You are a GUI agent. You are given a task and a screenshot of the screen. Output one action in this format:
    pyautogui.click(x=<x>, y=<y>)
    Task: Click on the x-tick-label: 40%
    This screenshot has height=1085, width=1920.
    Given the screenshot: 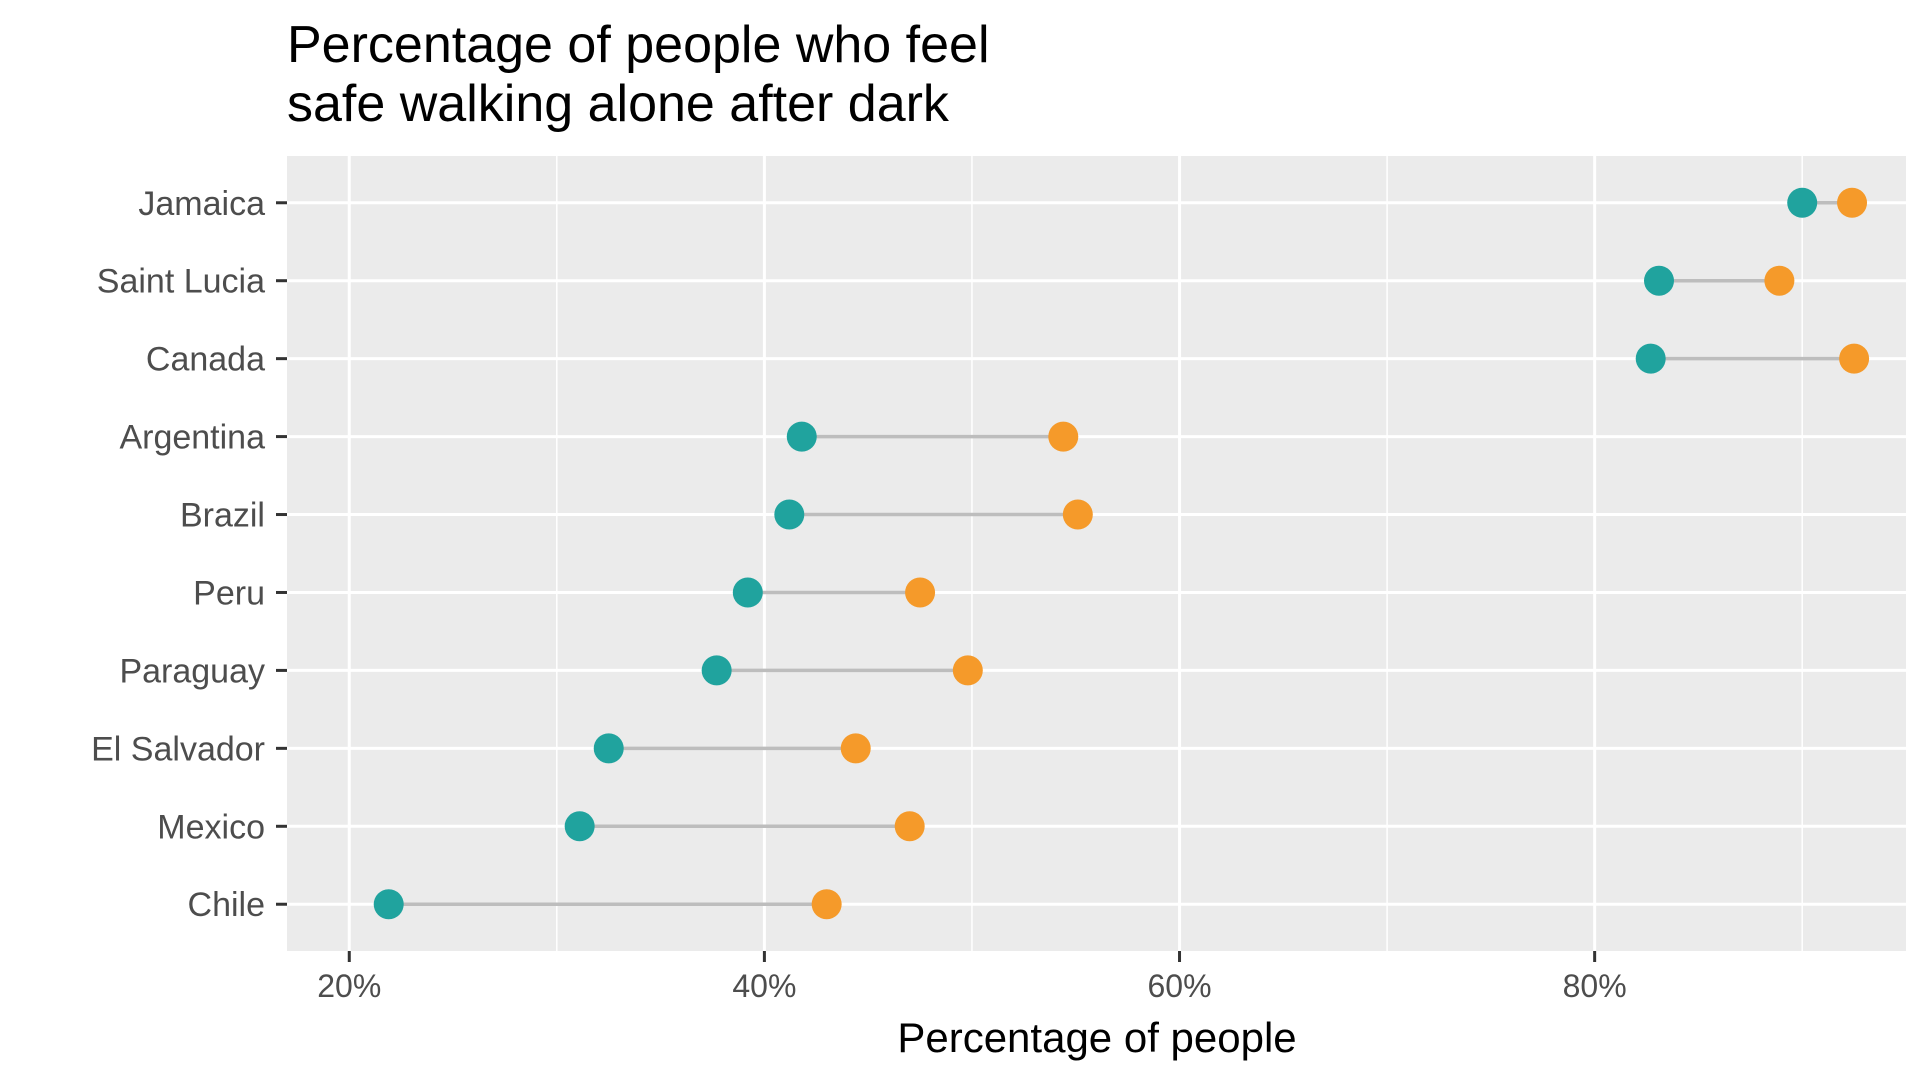 What is the action you would take?
    pyautogui.click(x=764, y=986)
    